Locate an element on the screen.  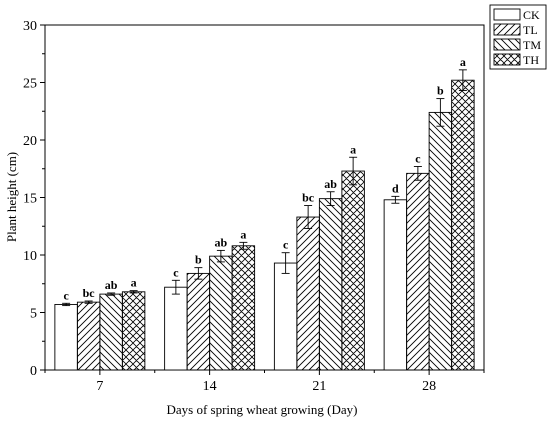
significance-label: d is located at coordinates (395, 188).